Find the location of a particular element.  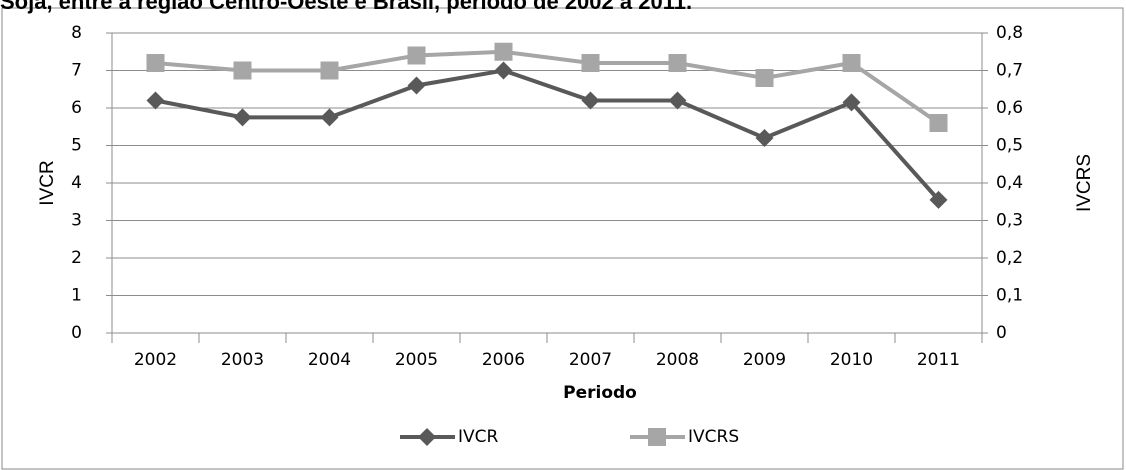

y2-tick-label: 0,6 is located at coordinates (1009, 108).